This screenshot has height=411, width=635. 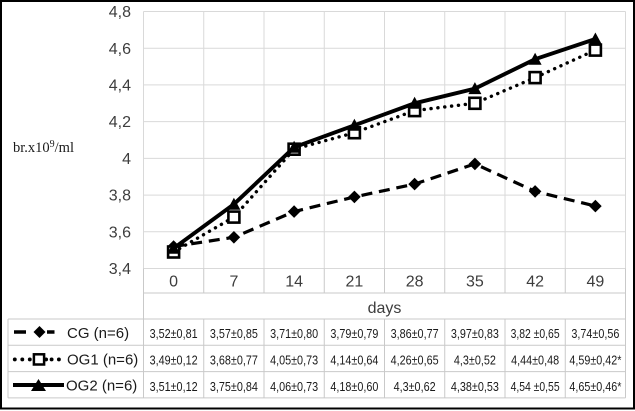 I want to click on svg-text: 3,49±0,12, so click(x=174, y=360).